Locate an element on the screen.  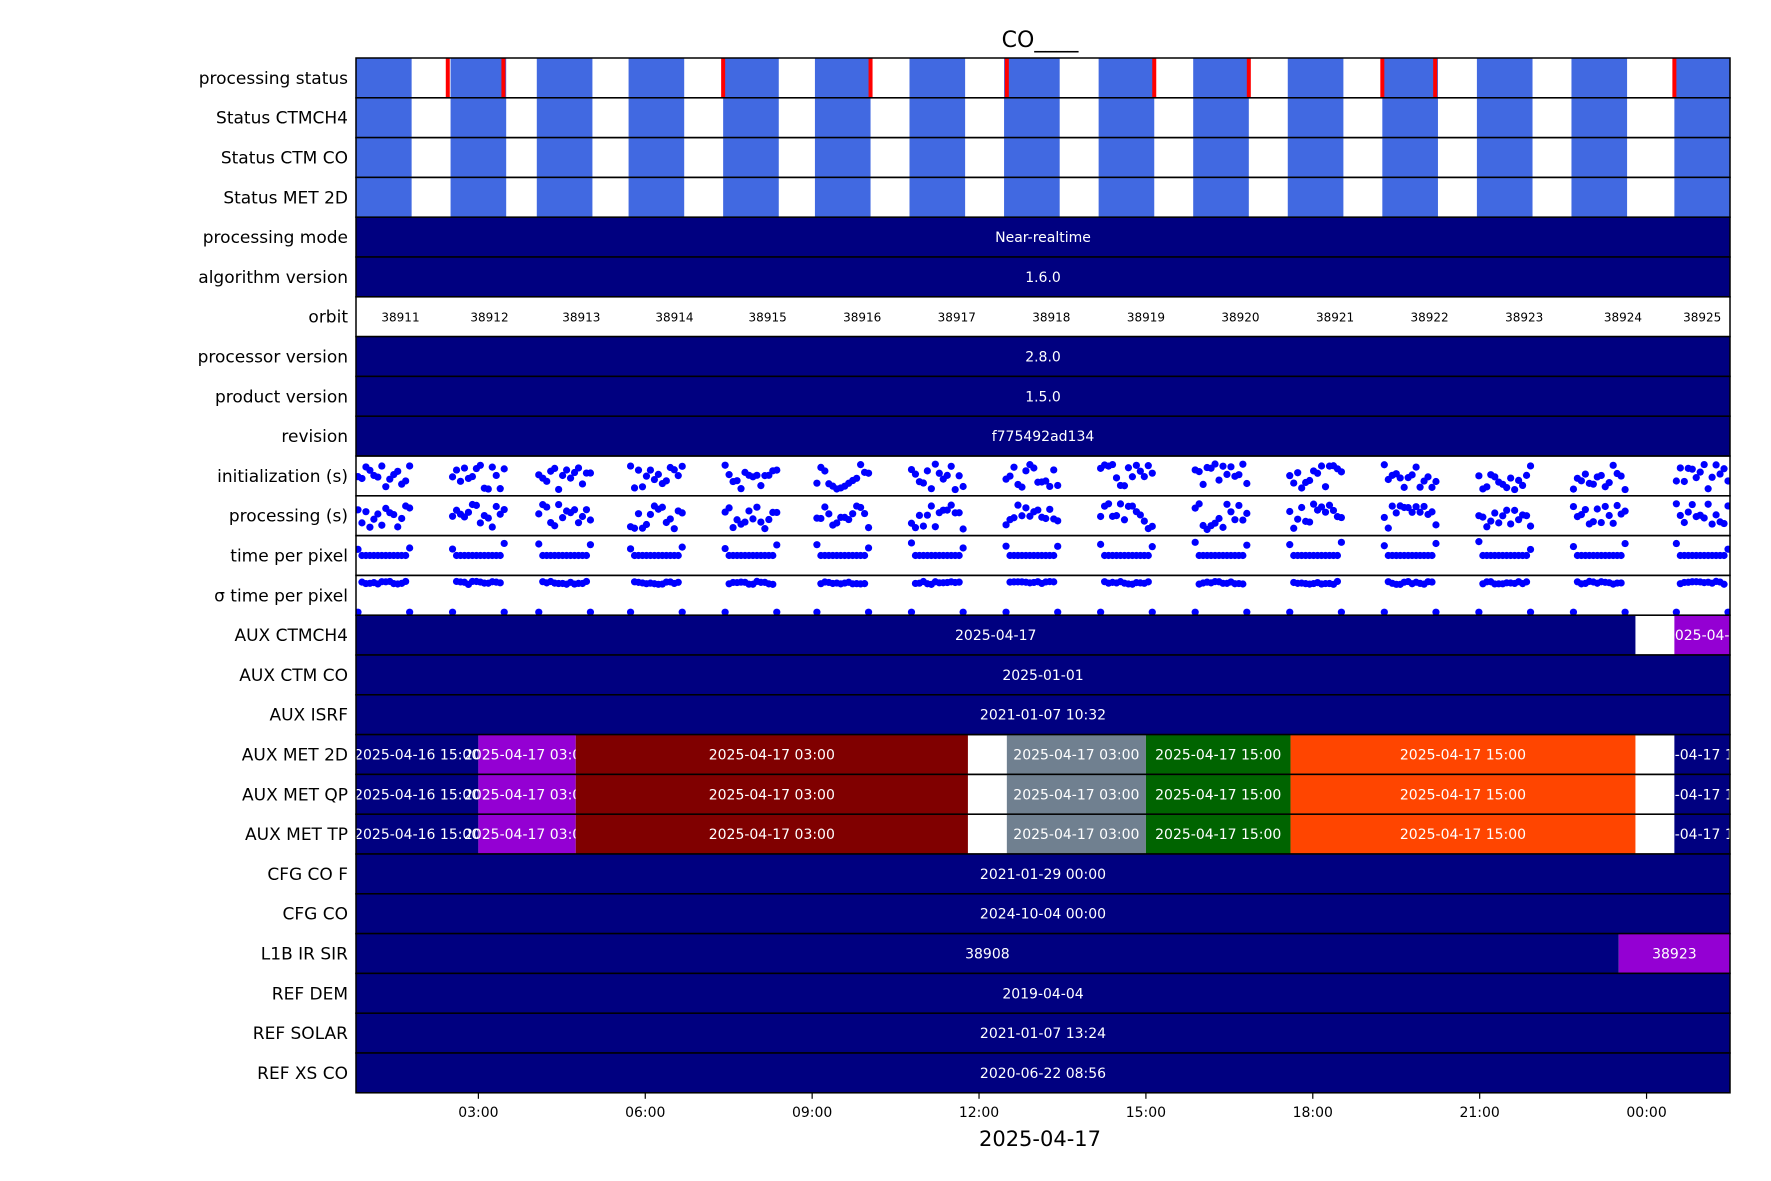
segment-label: 2025-01-01 is located at coordinates (1042, 676).